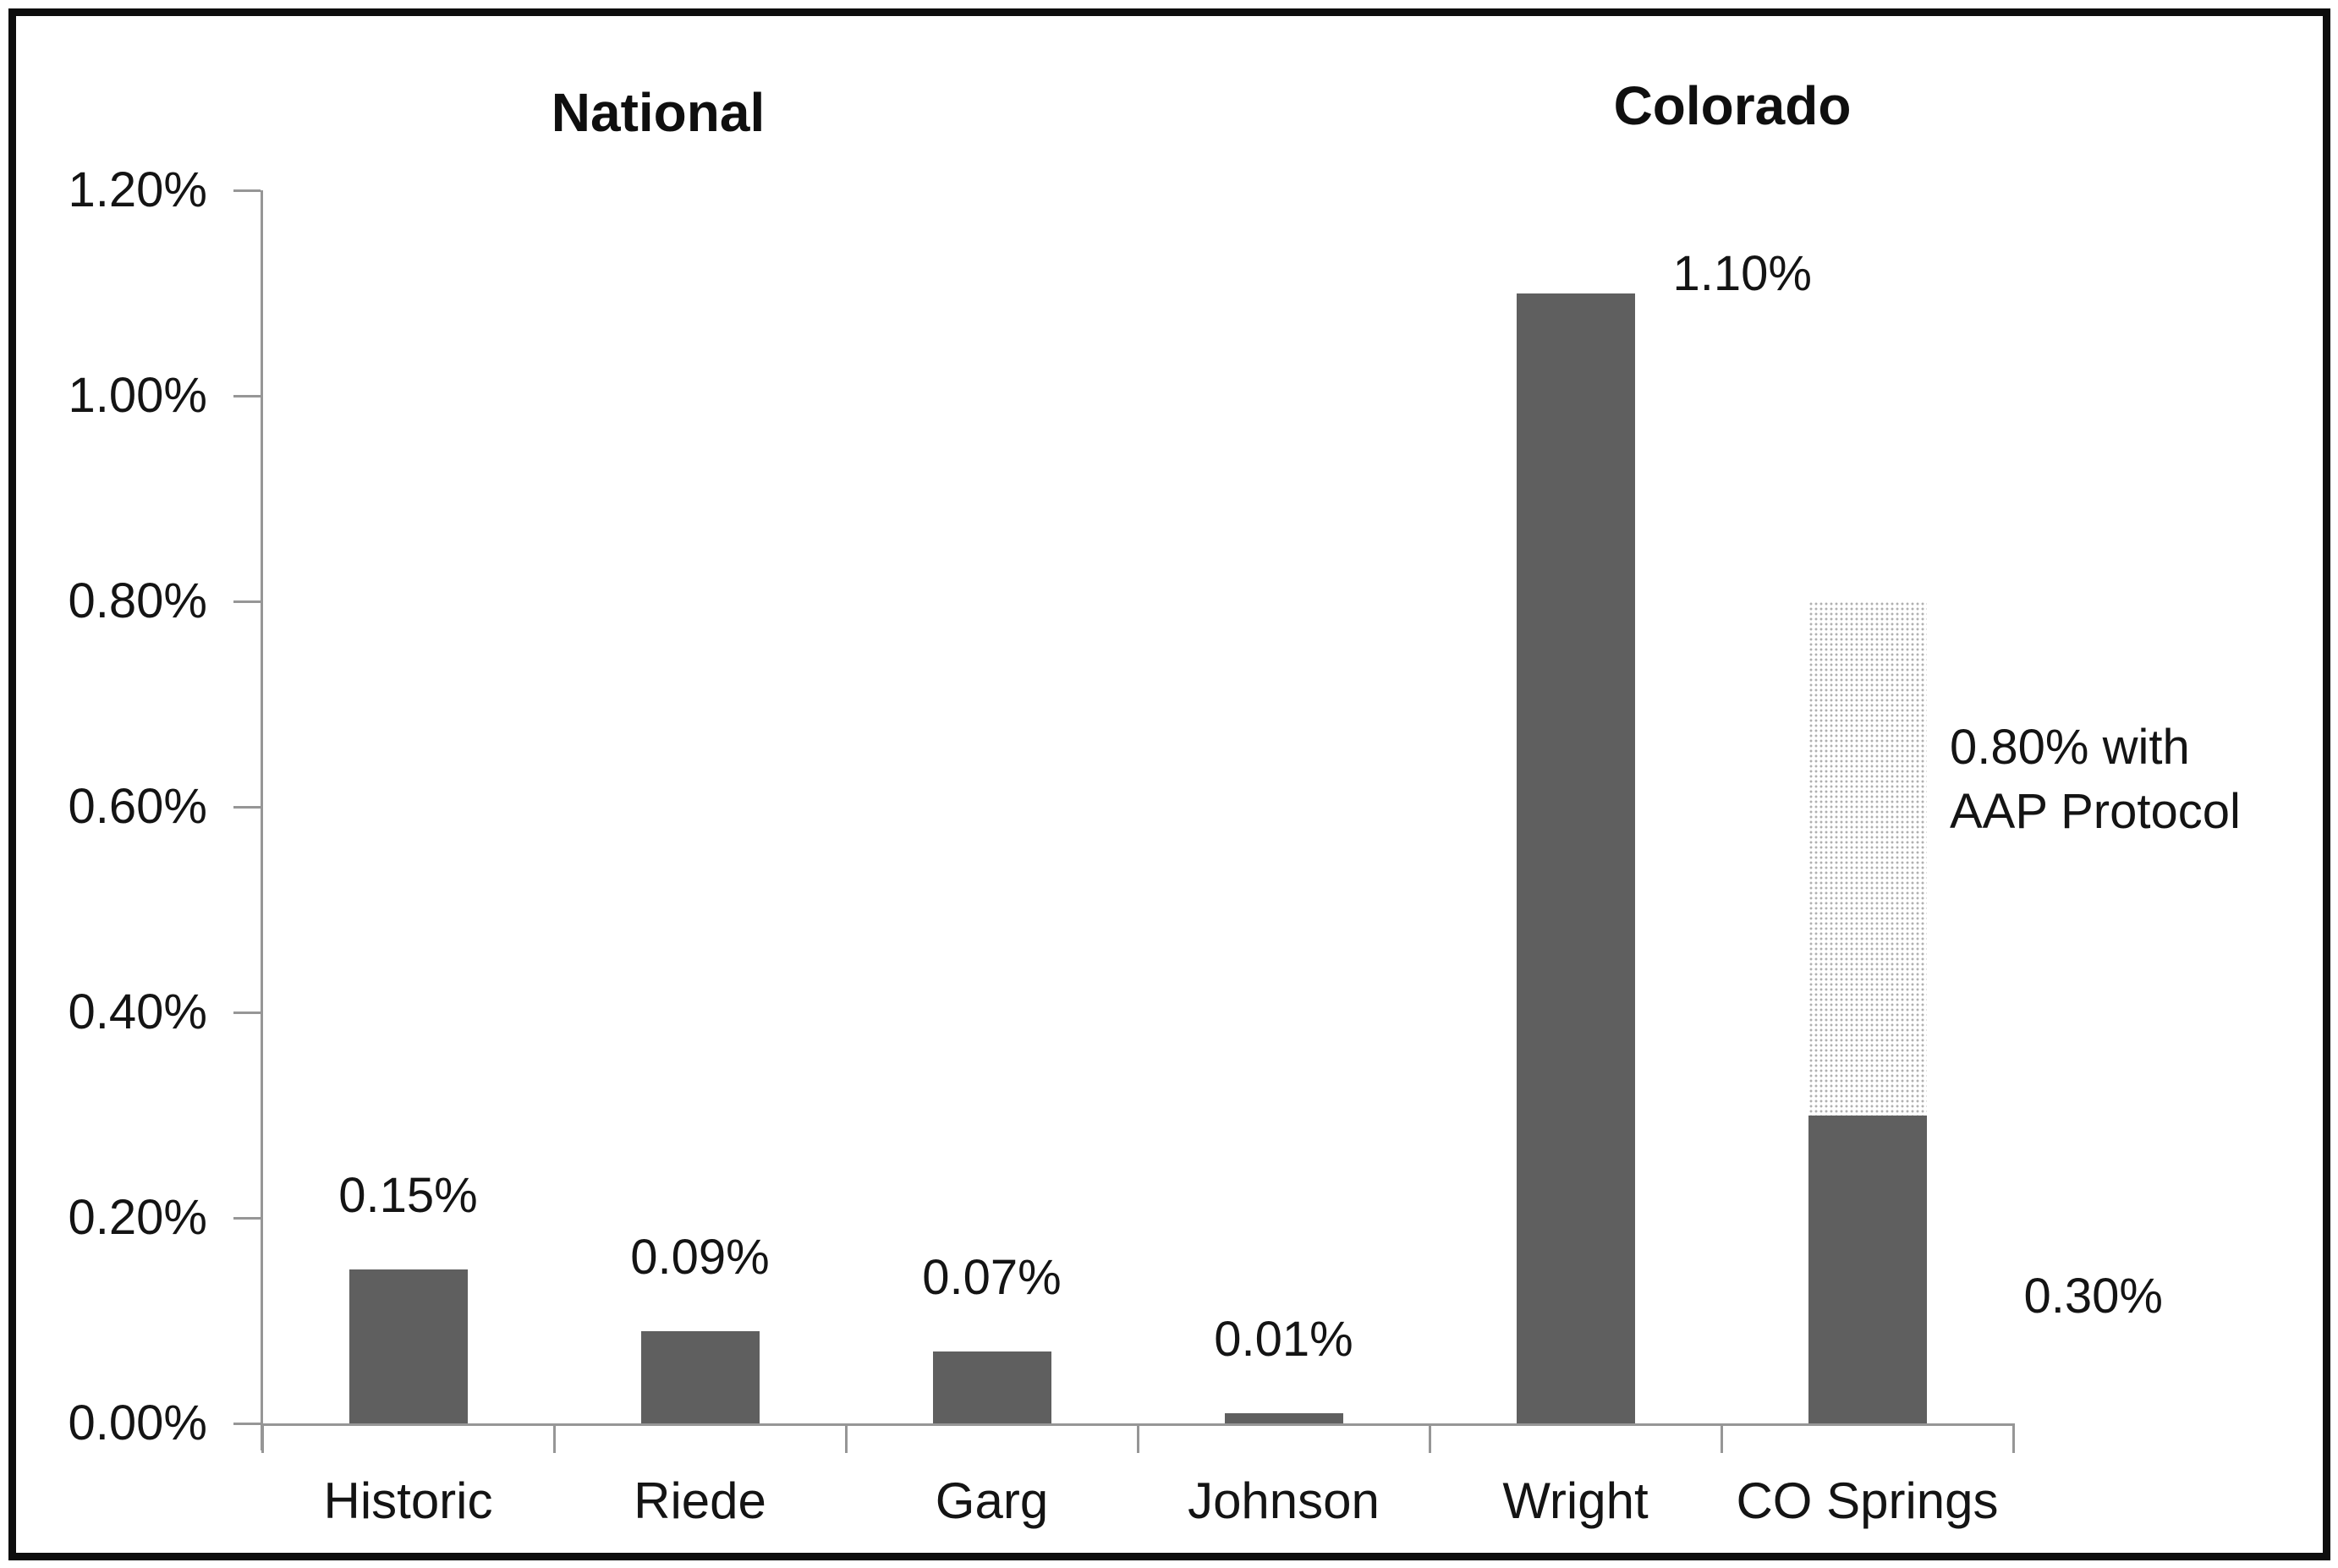 This screenshot has width=2338, height=1568. What do you see at coordinates (992, 1277) in the screenshot?
I see `bar-value-label-garg: 0.07%` at bounding box center [992, 1277].